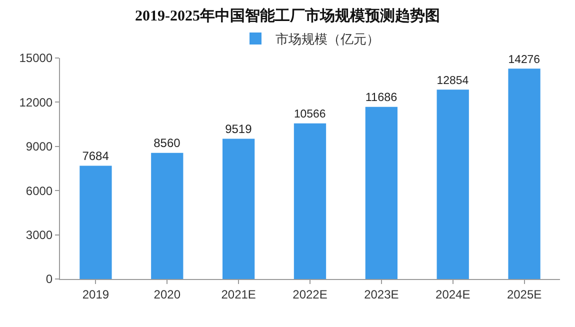 This screenshot has width=575, height=327. What do you see at coordinates (328, 39) in the screenshot?
I see `legend-label: 市场规模（亿元）` at bounding box center [328, 39].